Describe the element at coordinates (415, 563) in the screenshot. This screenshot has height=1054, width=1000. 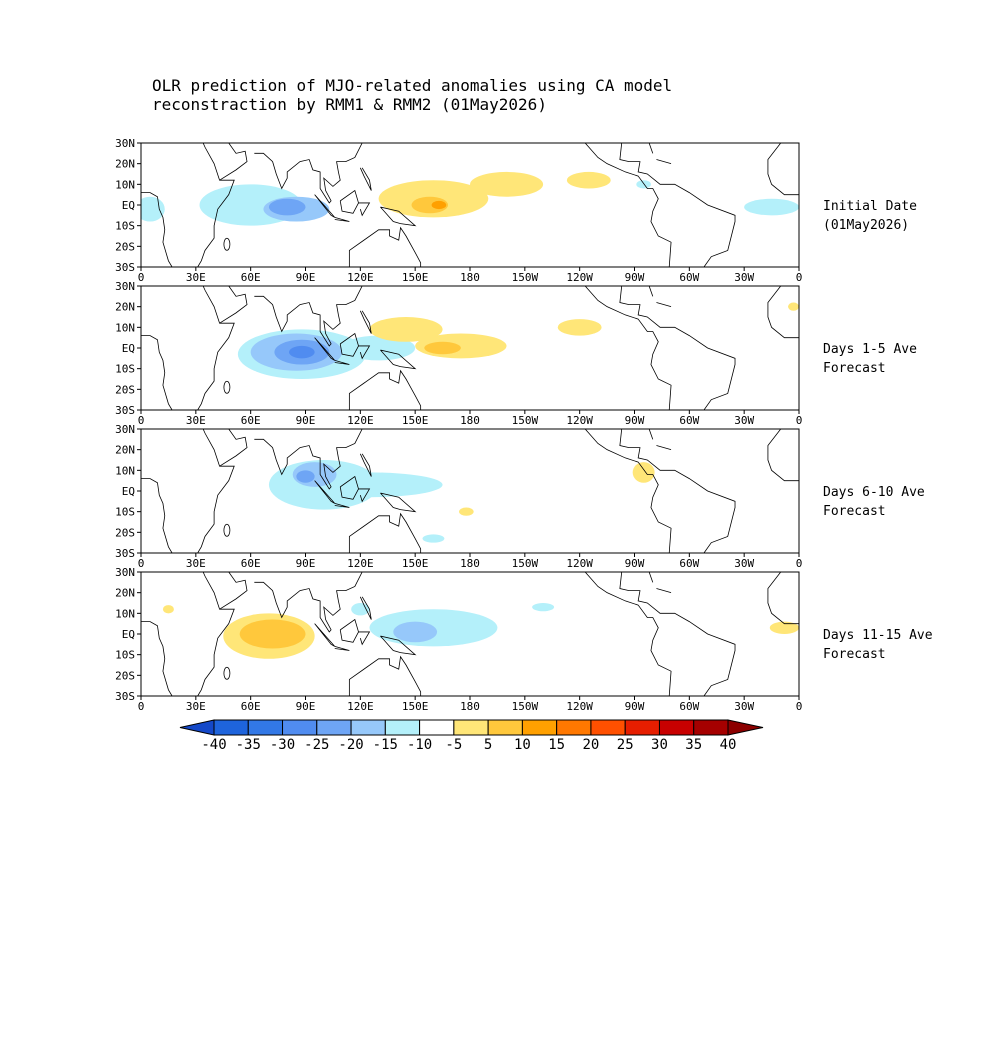
I see `lon-label: 150E` at that location.